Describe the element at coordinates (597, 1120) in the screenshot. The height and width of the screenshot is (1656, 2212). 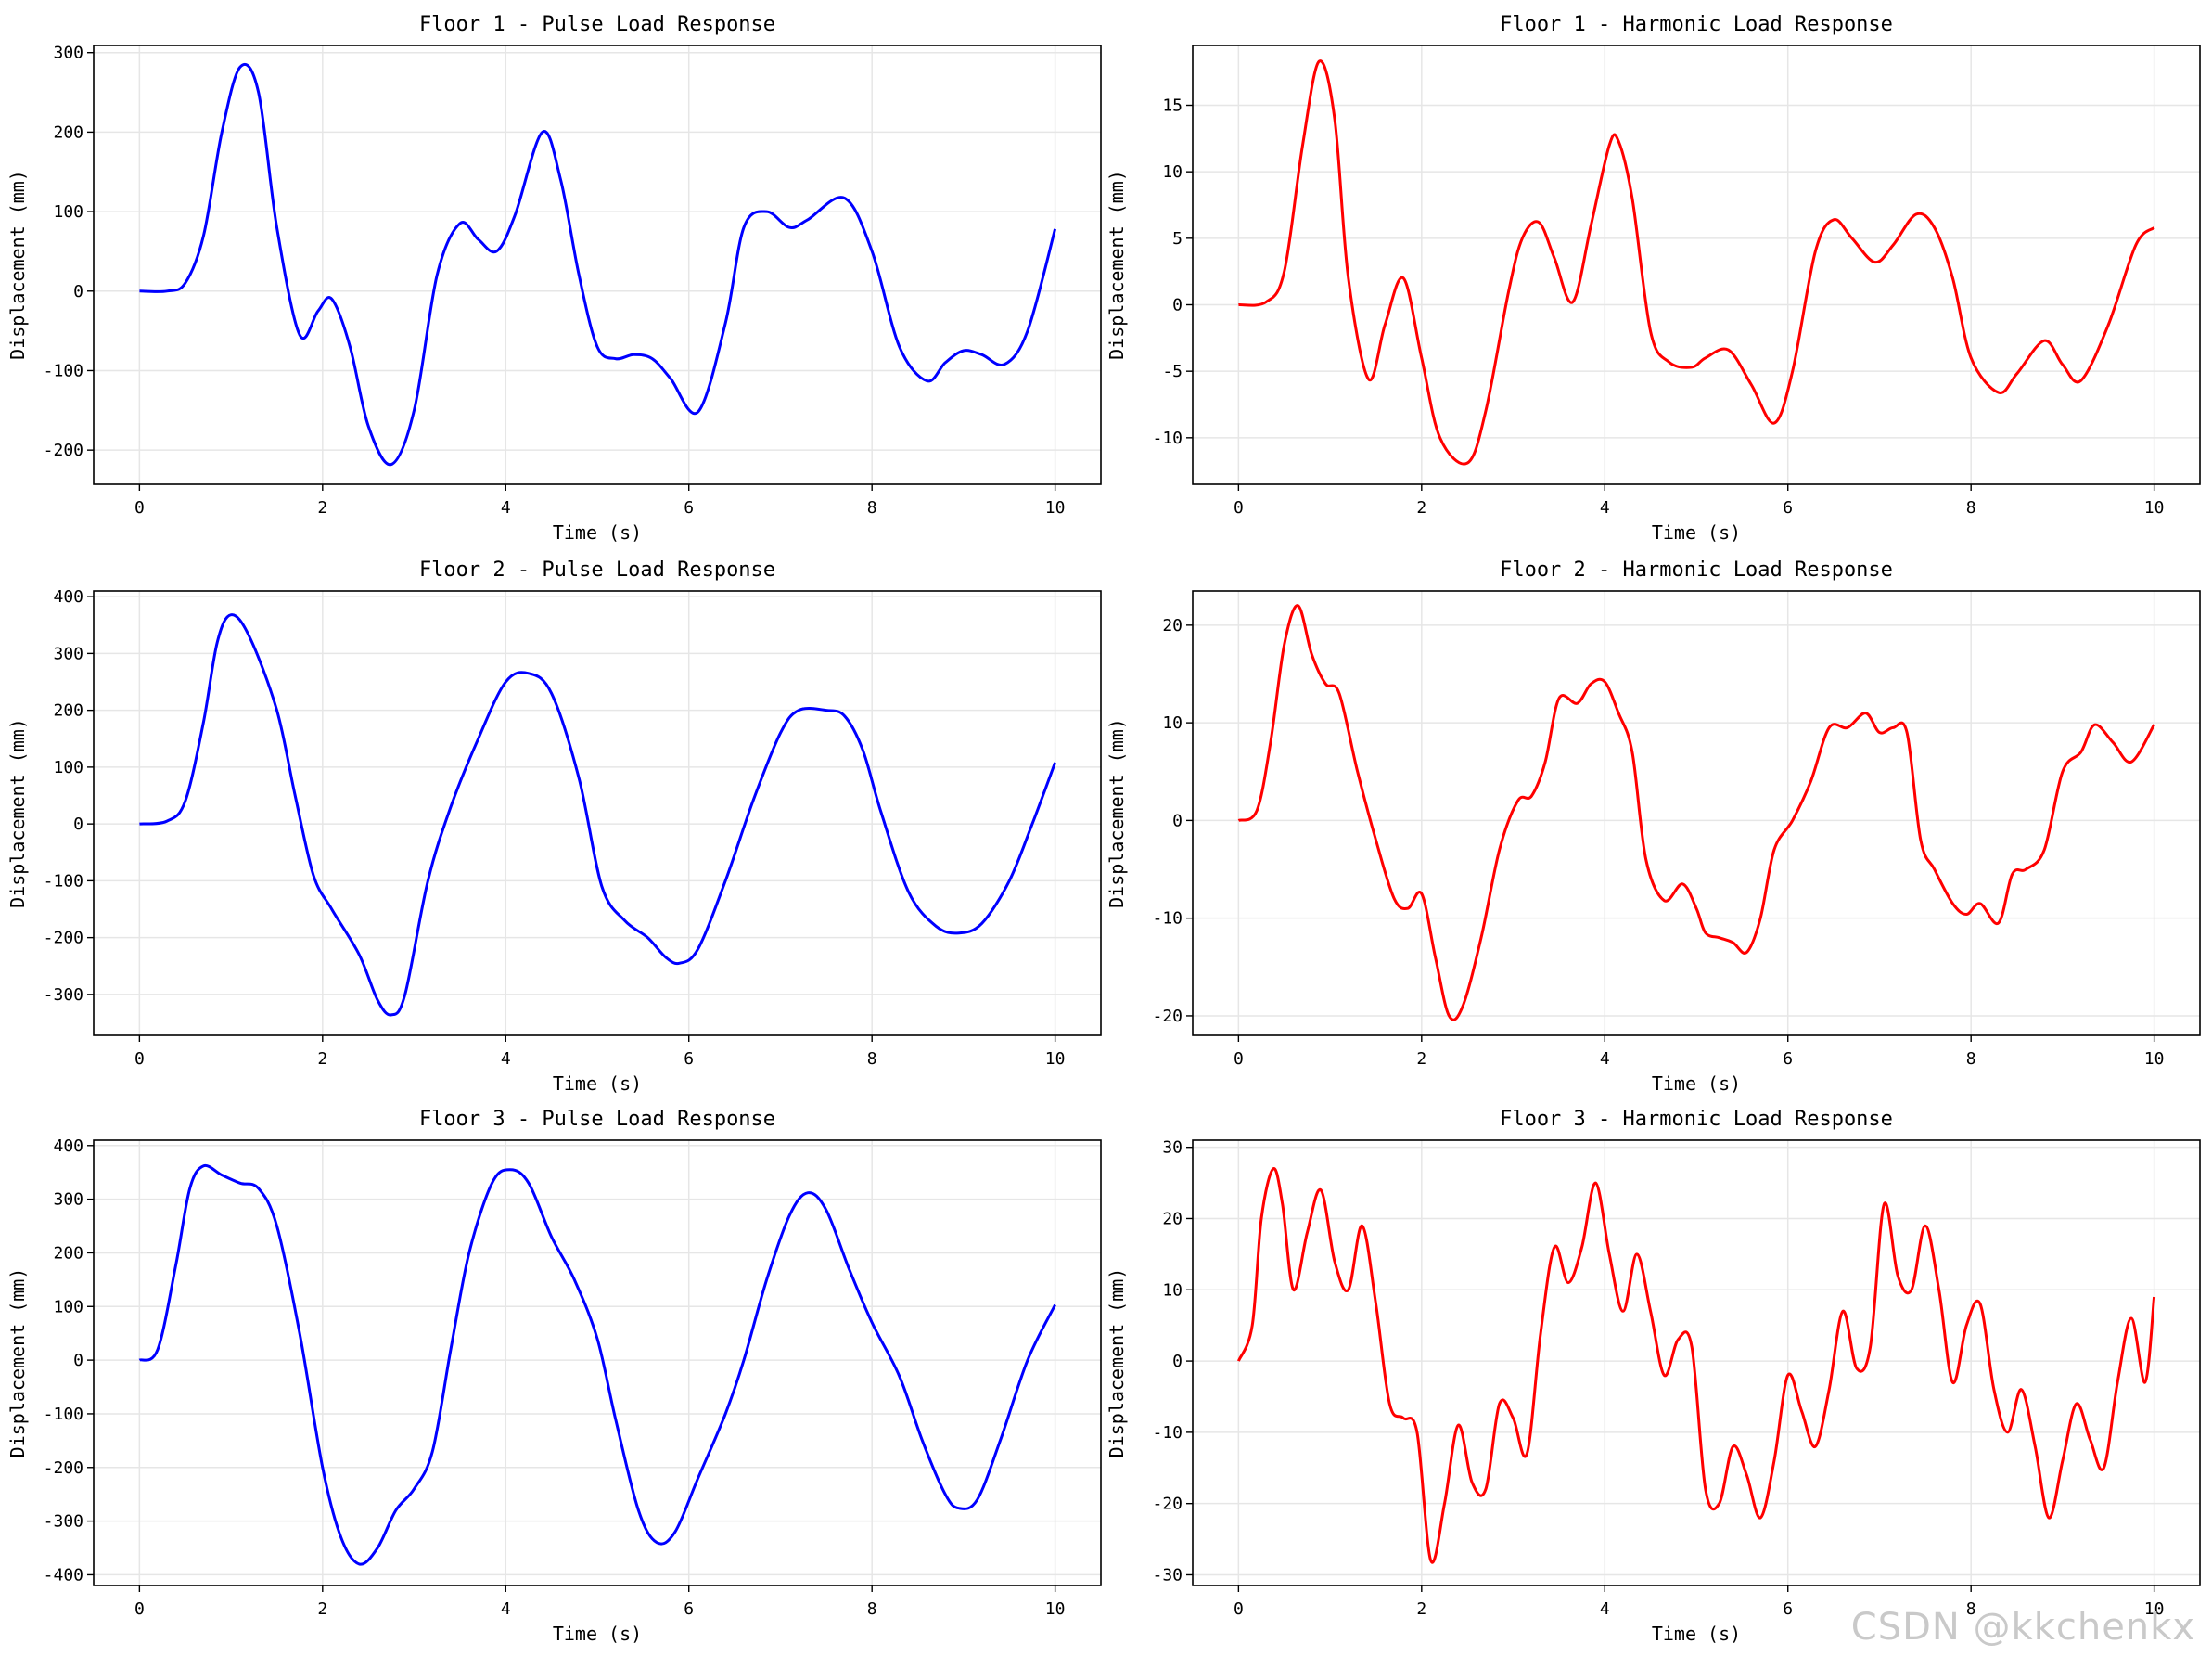
I see `chart-title: Floor 3 - Pulse Load Response` at that location.